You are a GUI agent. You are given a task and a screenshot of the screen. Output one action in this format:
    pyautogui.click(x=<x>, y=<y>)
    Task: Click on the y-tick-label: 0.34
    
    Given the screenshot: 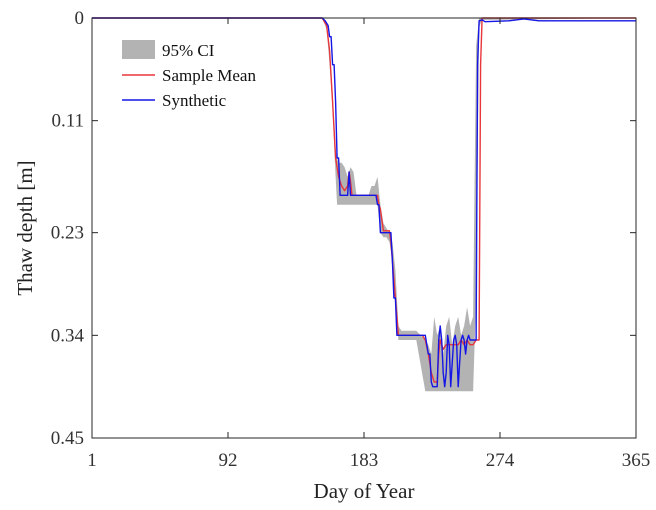 What is the action you would take?
    pyautogui.click(x=68, y=335)
    